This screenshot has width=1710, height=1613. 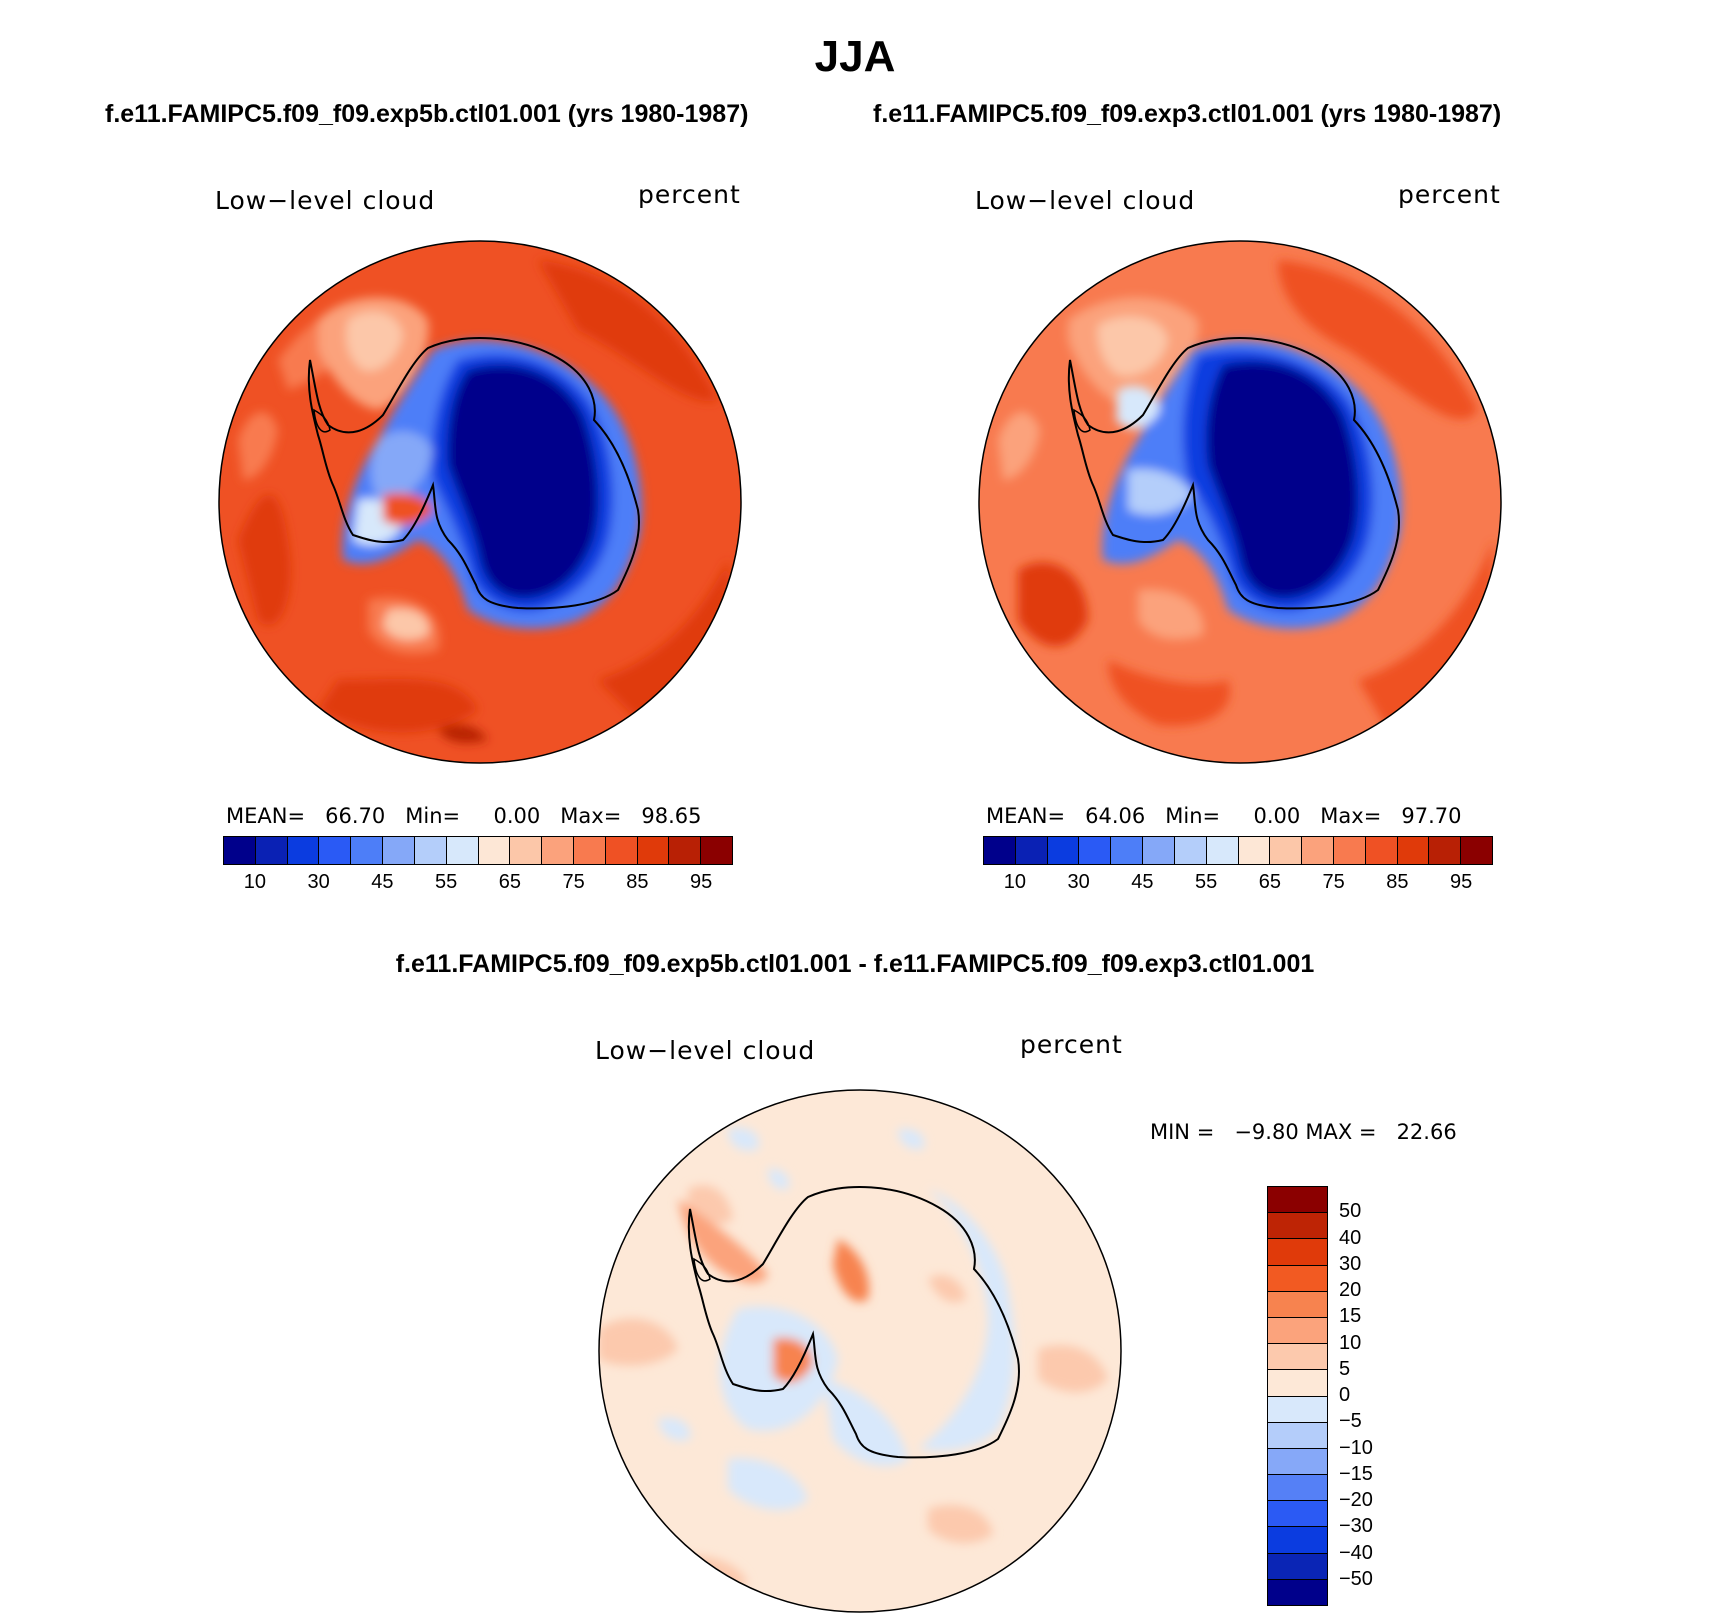 What do you see at coordinates (1426, 1132) in the screenshot?
I see `diff-max-value: 22.66` at bounding box center [1426, 1132].